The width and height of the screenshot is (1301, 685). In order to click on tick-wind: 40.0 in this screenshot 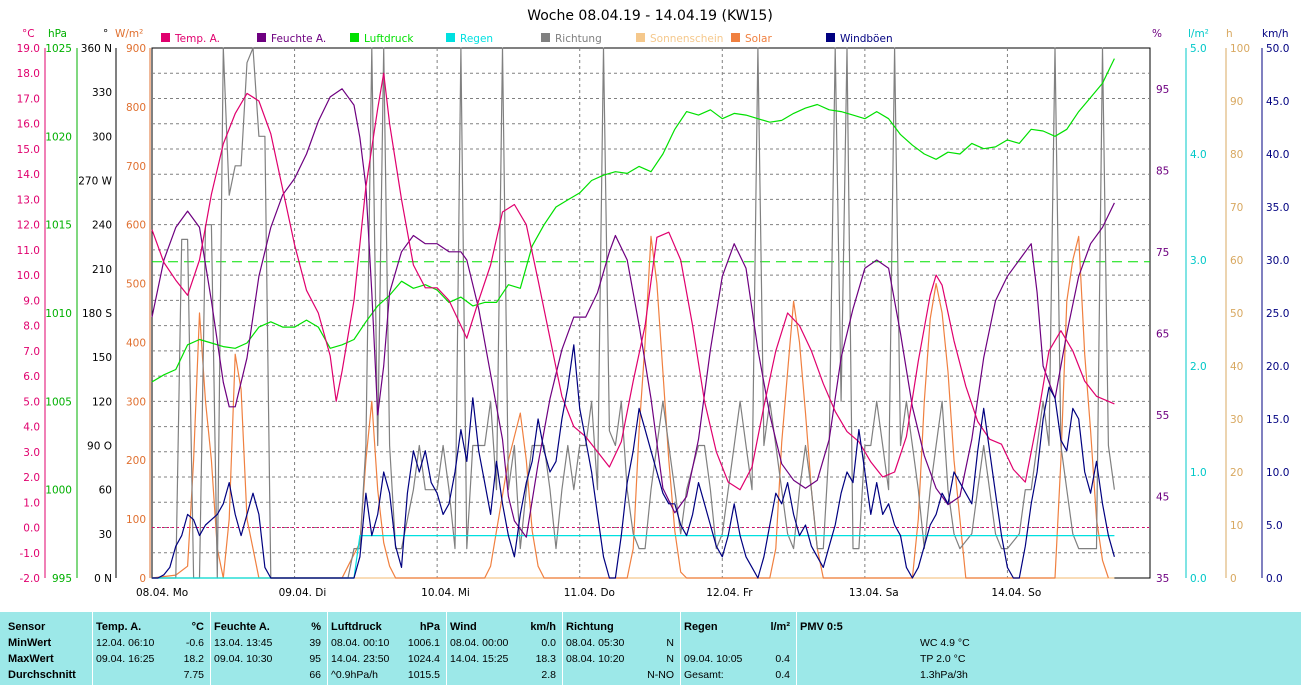, I will do `click(1277, 155)`.